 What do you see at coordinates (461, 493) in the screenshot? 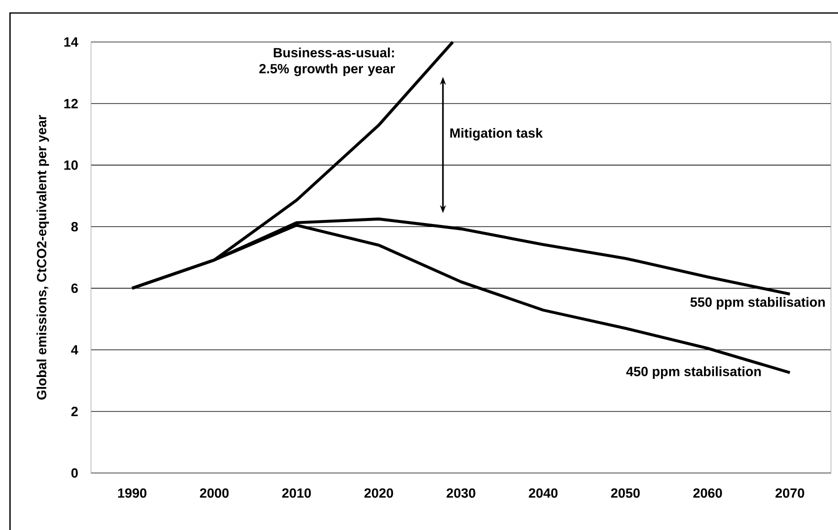
I see `x-tick-label: 2030` at bounding box center [461, 493].